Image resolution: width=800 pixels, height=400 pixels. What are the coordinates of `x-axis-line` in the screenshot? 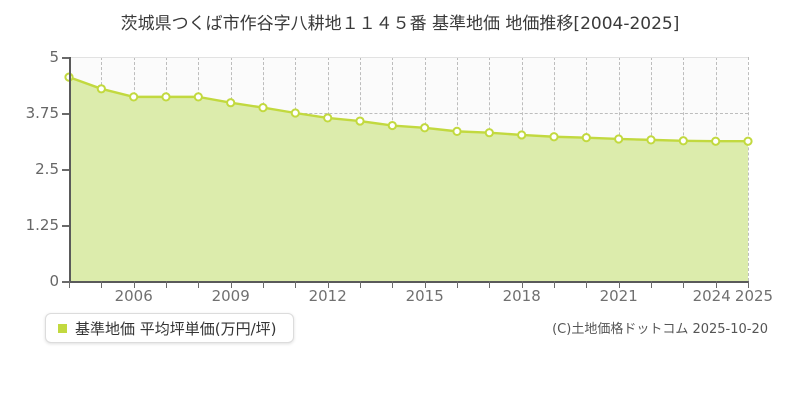 It's located at (409, 282).